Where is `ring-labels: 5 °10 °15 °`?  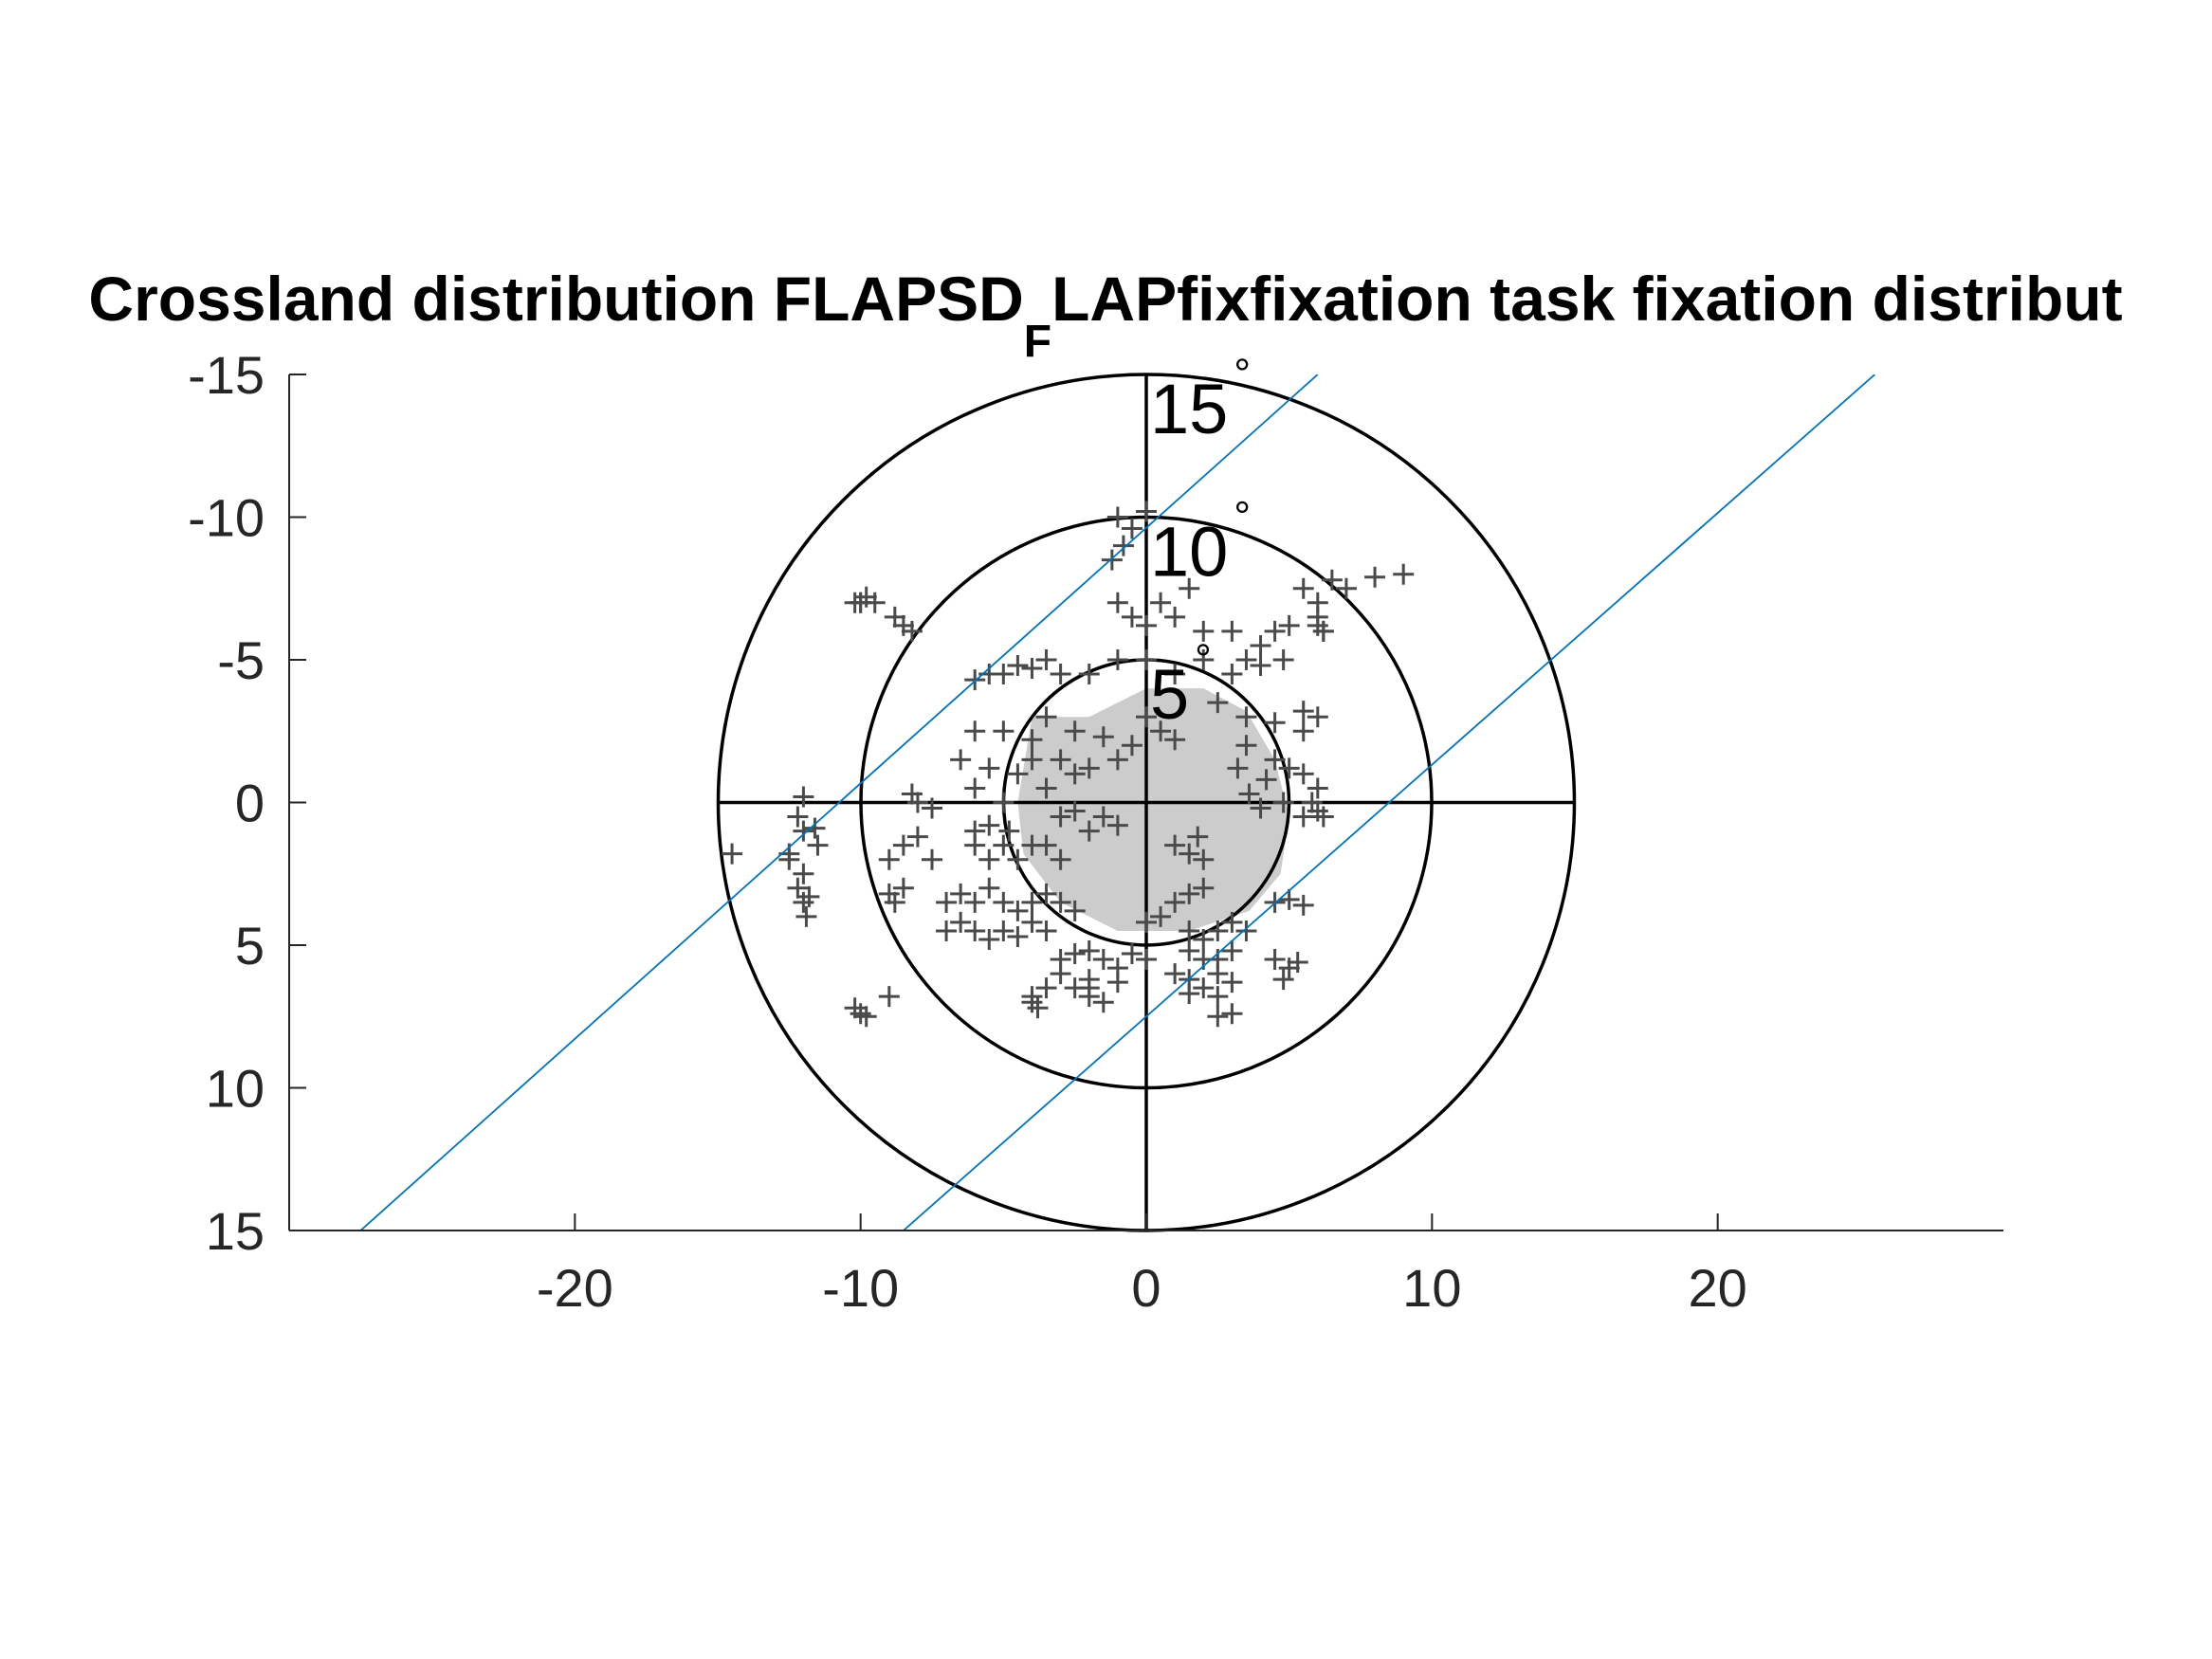 ring-labels: 5 °10 °15 ° is located at coordinates (1200, 542).